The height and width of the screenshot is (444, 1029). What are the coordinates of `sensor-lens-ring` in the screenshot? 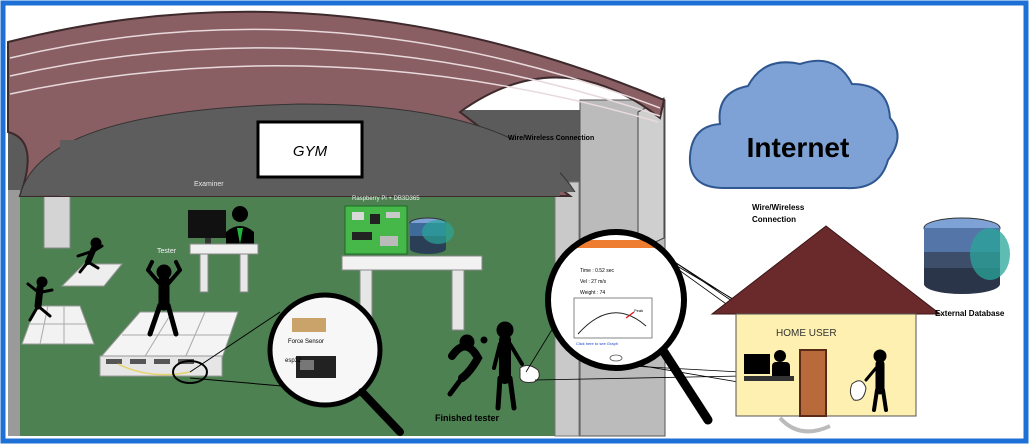 It's located at (325, 350).